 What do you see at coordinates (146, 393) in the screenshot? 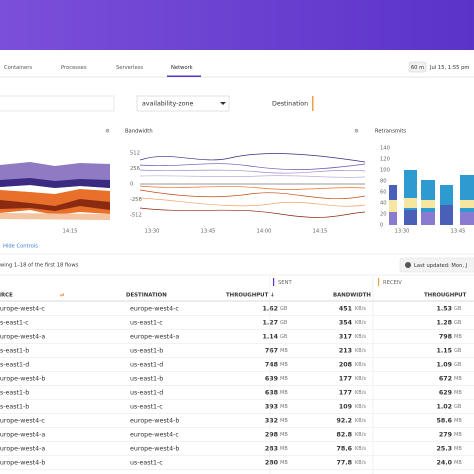
I see `table-cell: us-east1-d` at bounding box center [146, 393].